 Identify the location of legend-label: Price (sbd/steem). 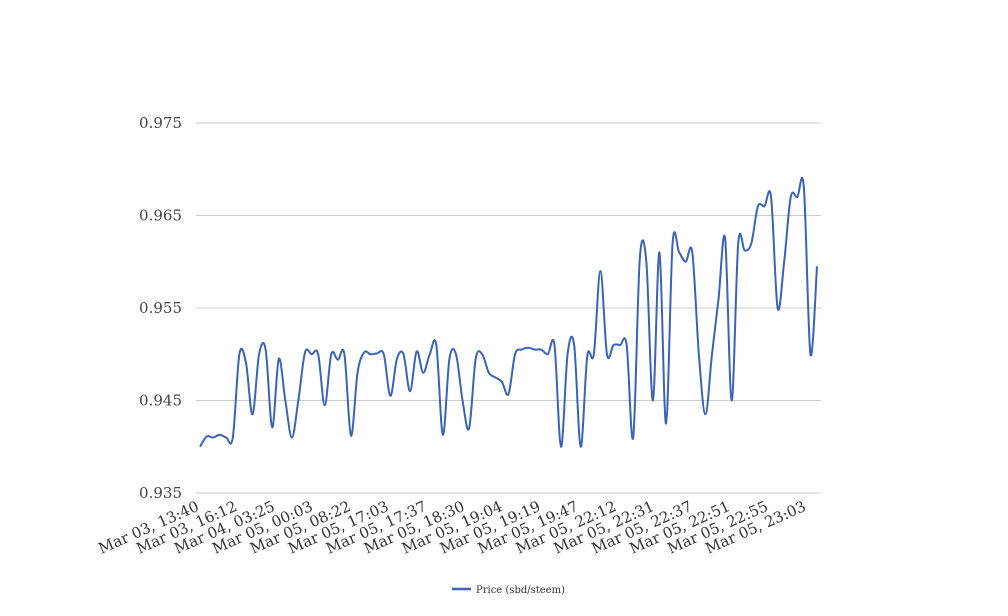
(520, 590).